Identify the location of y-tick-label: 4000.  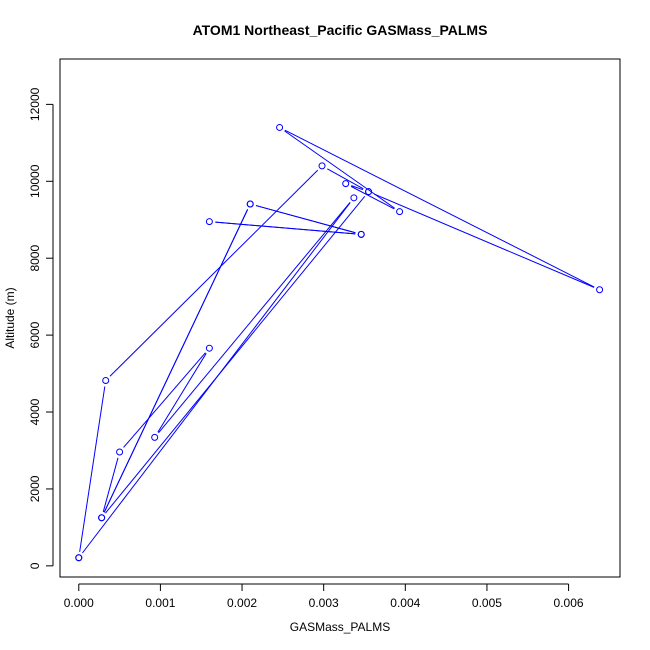
(35, 411).